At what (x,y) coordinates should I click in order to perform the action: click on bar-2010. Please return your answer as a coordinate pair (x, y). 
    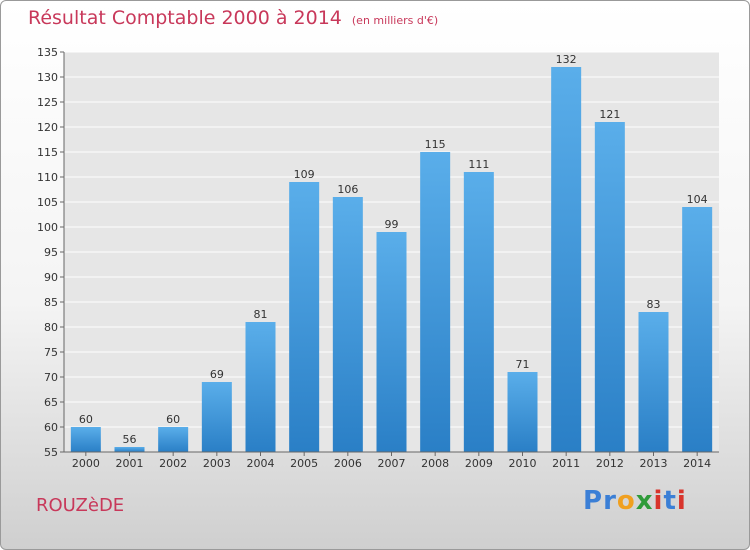
    Looking at the image, I should click on (522, 412).